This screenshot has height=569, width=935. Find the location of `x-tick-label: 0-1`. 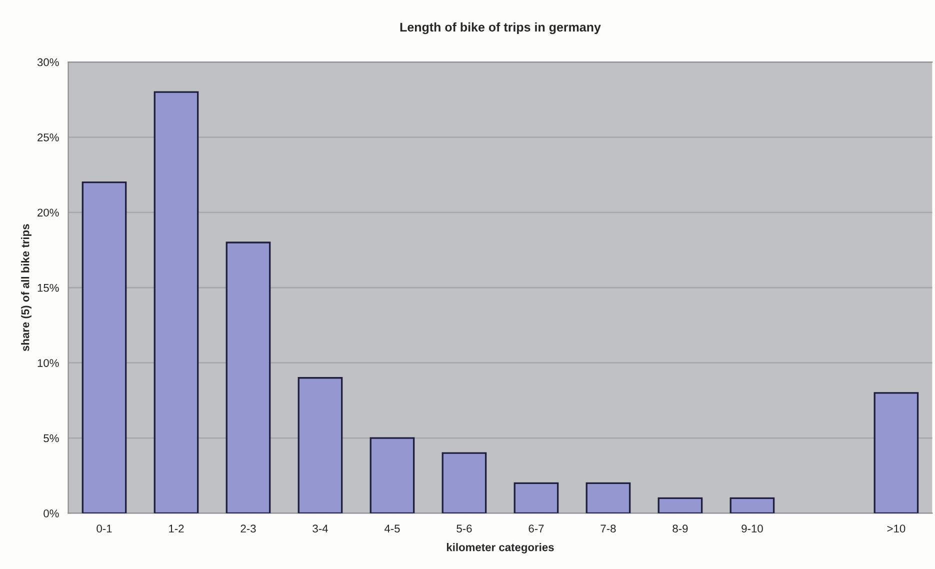

x-tick-label: 0-1 is located at coordinates (104, 528).